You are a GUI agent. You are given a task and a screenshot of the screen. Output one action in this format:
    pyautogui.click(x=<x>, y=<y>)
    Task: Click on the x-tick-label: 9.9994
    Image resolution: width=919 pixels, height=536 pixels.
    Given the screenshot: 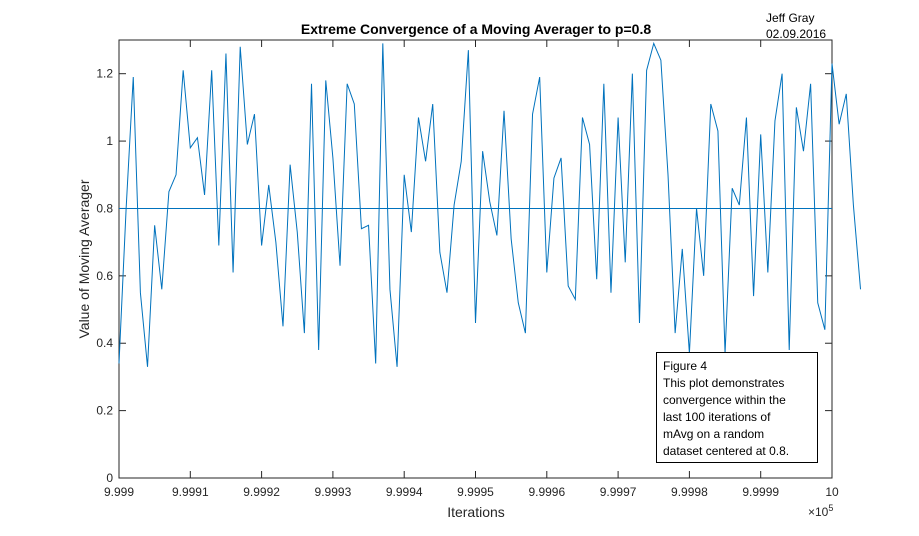 What is the action you would take?
    pyautogui.click(x=404, y=492)
    